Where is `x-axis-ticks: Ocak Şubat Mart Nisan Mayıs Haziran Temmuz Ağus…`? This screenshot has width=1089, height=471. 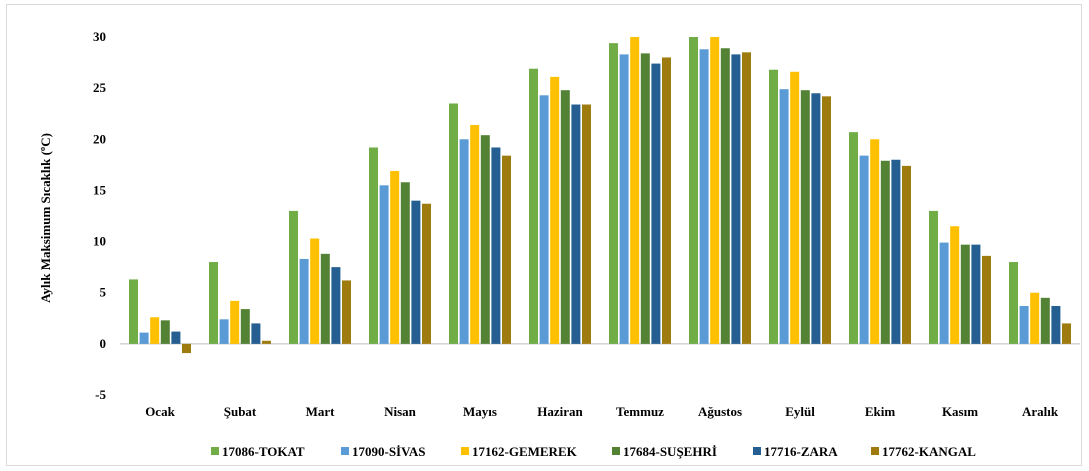 x-axis-ticks: Ocak Şubat Mart Nisan Mayıs Haziran Temmuz Ağus… is located at coordinates (602, 411).